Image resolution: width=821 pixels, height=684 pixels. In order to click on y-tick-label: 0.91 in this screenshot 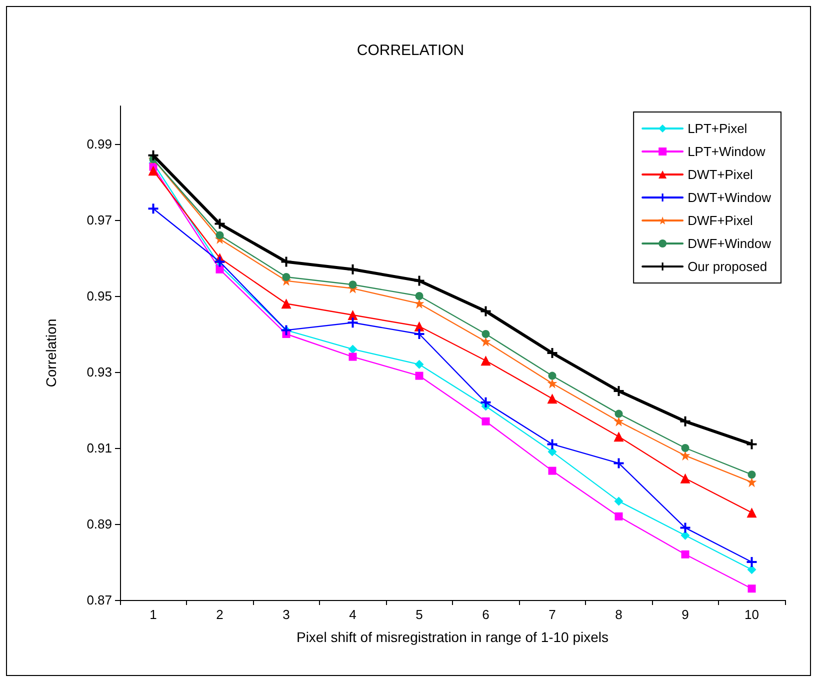, I will do `click(99, 448)`.